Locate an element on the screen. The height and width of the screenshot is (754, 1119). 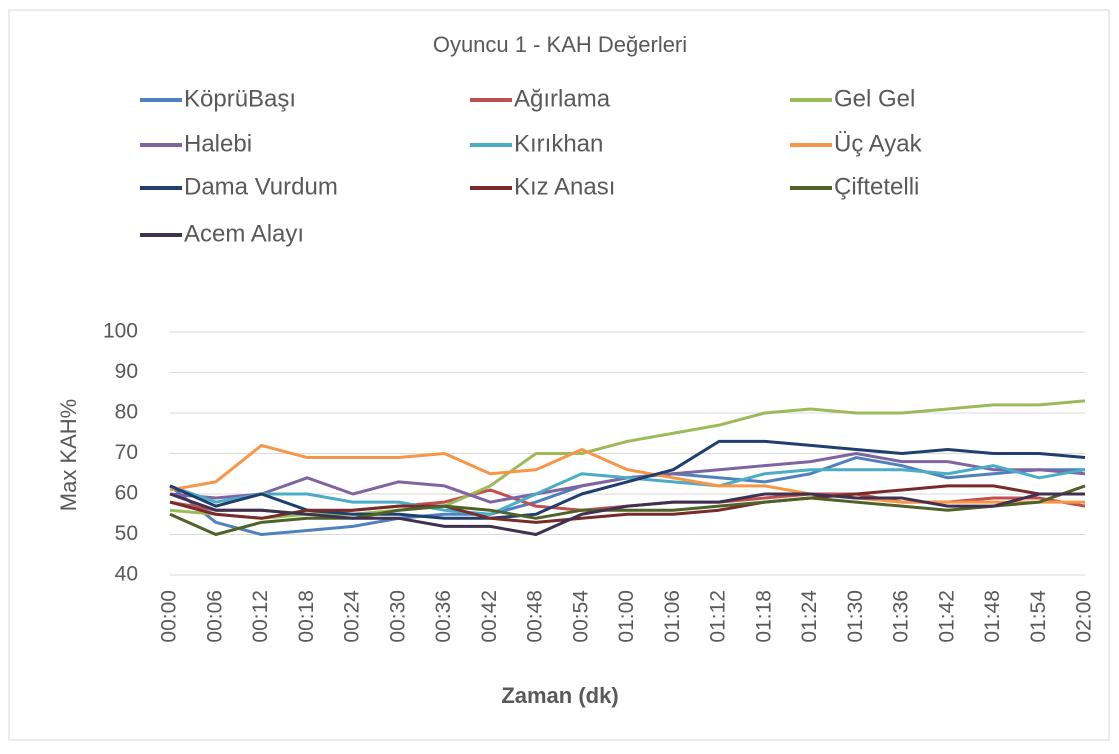
y-tick-label: 50 is located at coordinates (126, 533).